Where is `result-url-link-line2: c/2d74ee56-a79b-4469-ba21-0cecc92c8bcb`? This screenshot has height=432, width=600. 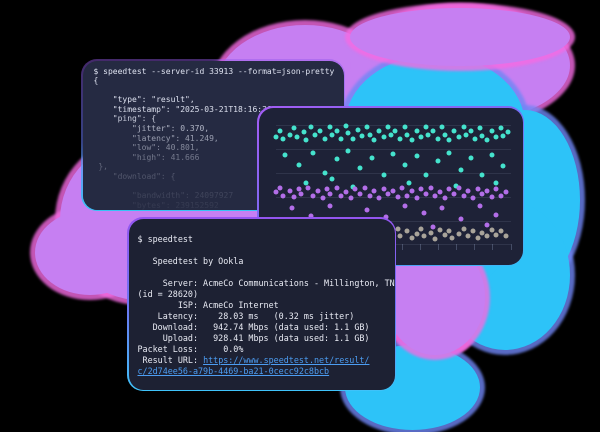 result-url-link-line2: c/2d74ee56-a79b-4469-ba21-0cecc92c8bcb is located at coordinates (233, 370).